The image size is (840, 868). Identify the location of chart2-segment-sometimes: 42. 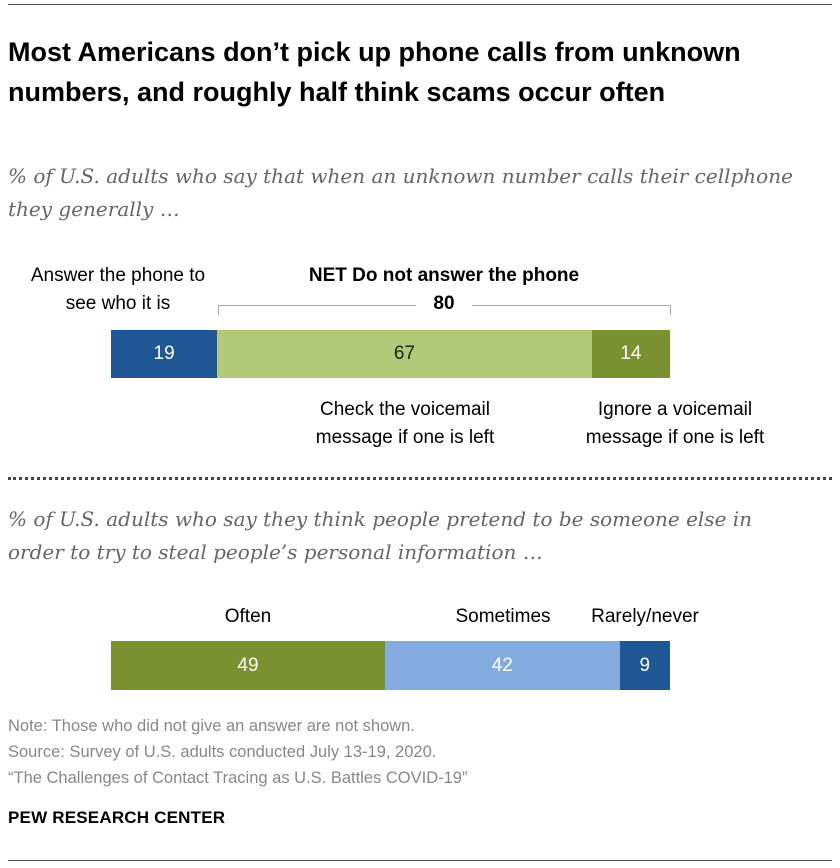
(502, 665).